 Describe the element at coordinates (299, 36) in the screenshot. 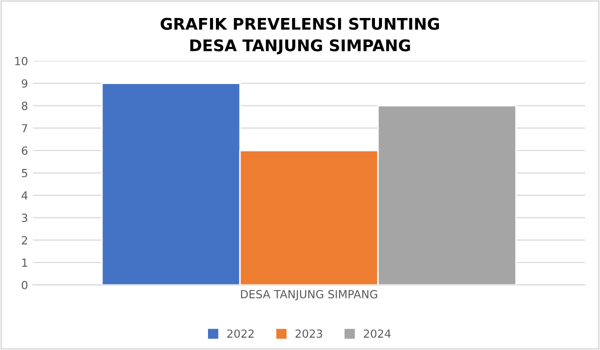

I see `chart-title: GRAFIK PREVELENSI STUNTING DESA TANJUNG SIMPANG` at that location.